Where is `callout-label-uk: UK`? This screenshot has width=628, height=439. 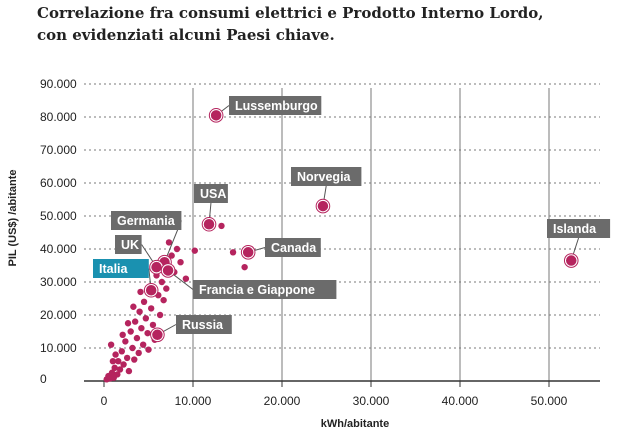
callout-label-uk: UK is located at coordinates (130, 245).